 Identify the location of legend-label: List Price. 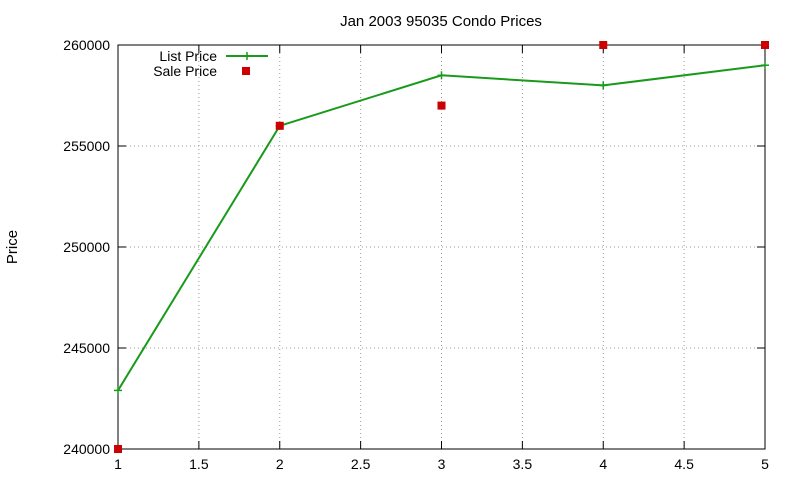
(188, 56).